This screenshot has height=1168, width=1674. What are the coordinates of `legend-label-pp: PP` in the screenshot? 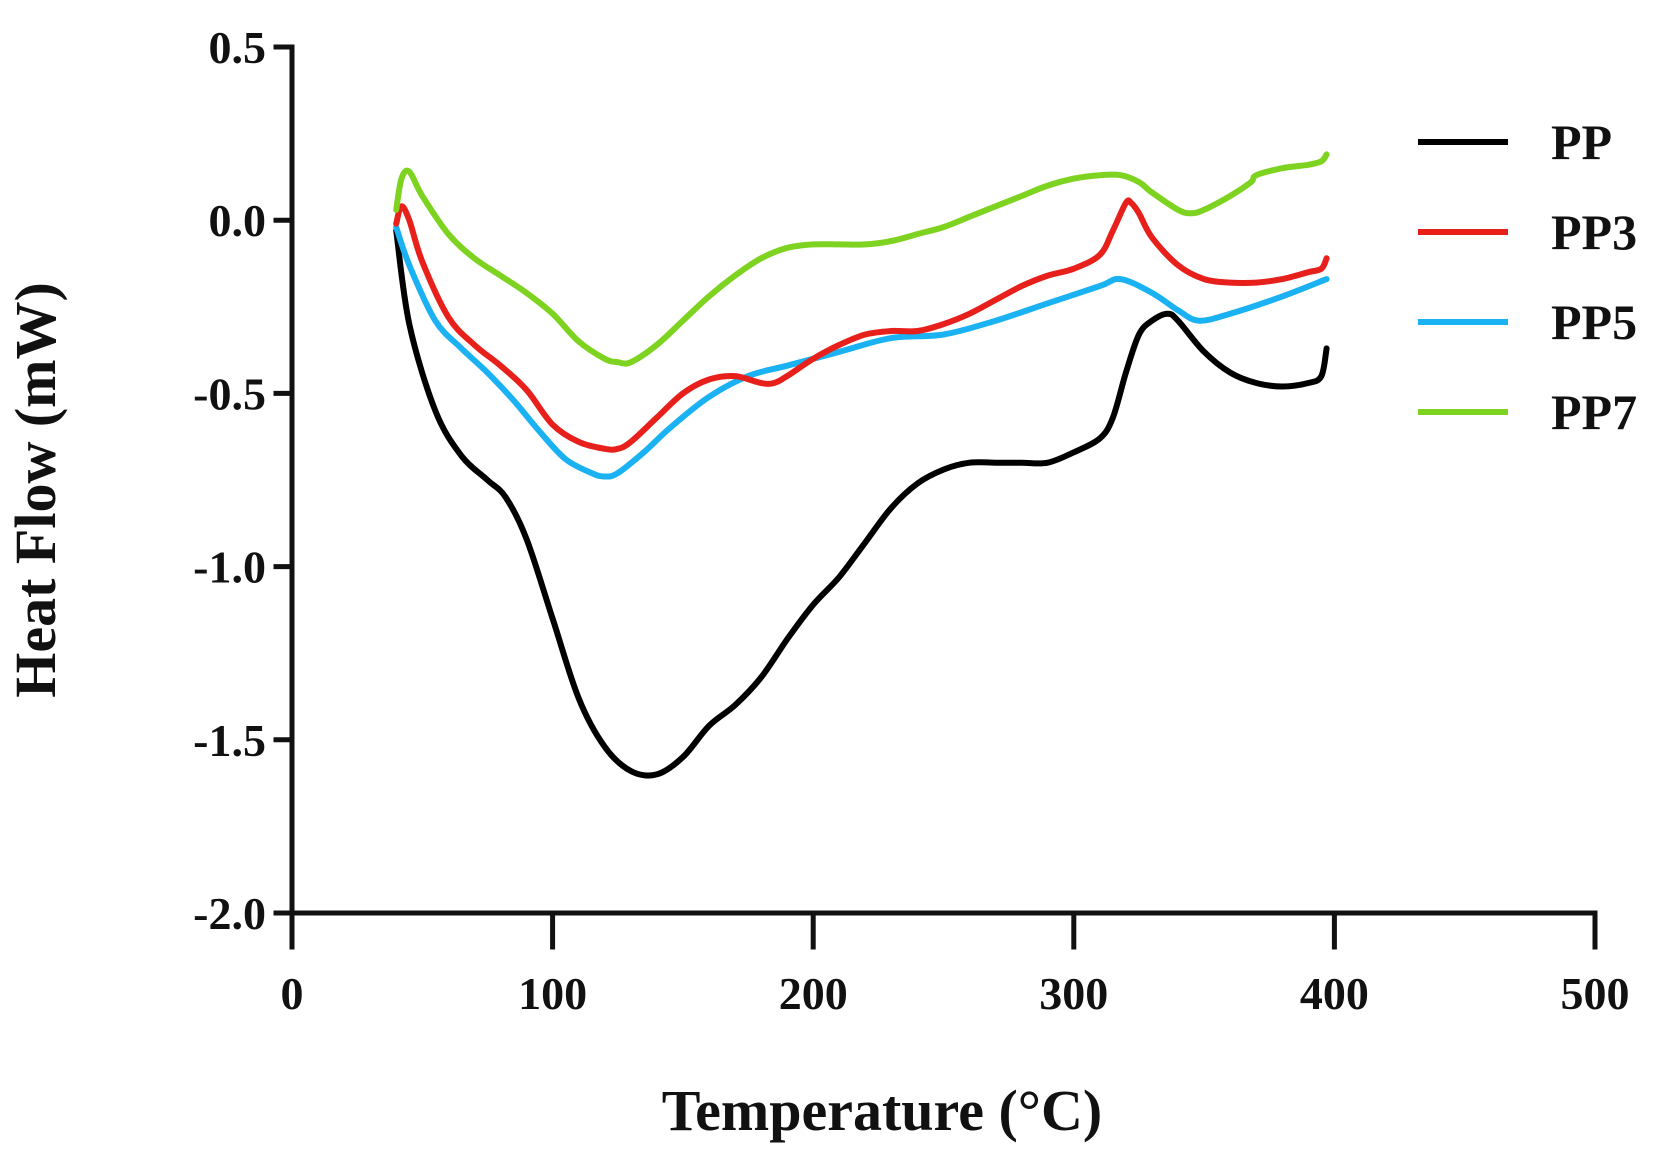 It's located at (1581, 142).